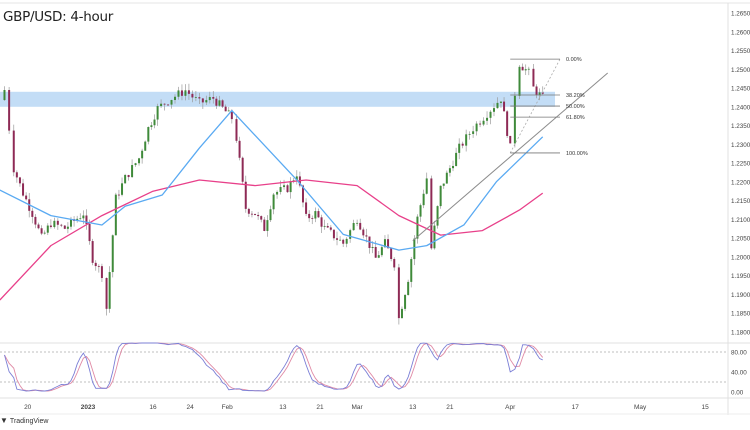 The width and height of the screenshot is (750, 430). Describe the element at coordinates (740, 164) in the screenshot. I see `price-tick-label: 1.22500` at that location.